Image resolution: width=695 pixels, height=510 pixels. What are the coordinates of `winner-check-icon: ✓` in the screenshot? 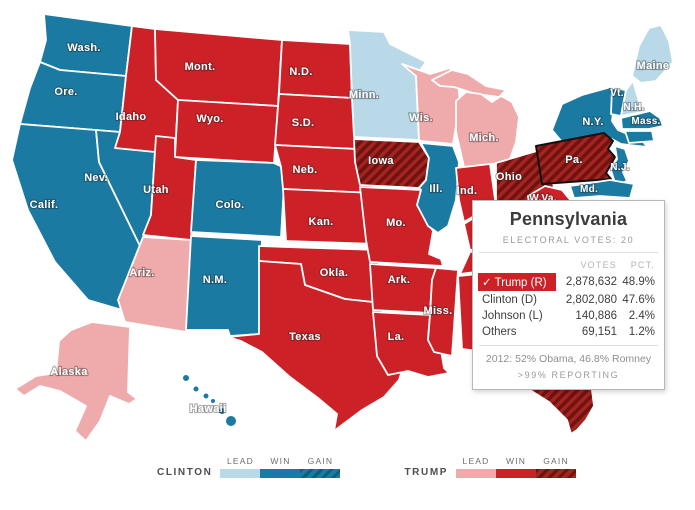 It's located at (487, 283).